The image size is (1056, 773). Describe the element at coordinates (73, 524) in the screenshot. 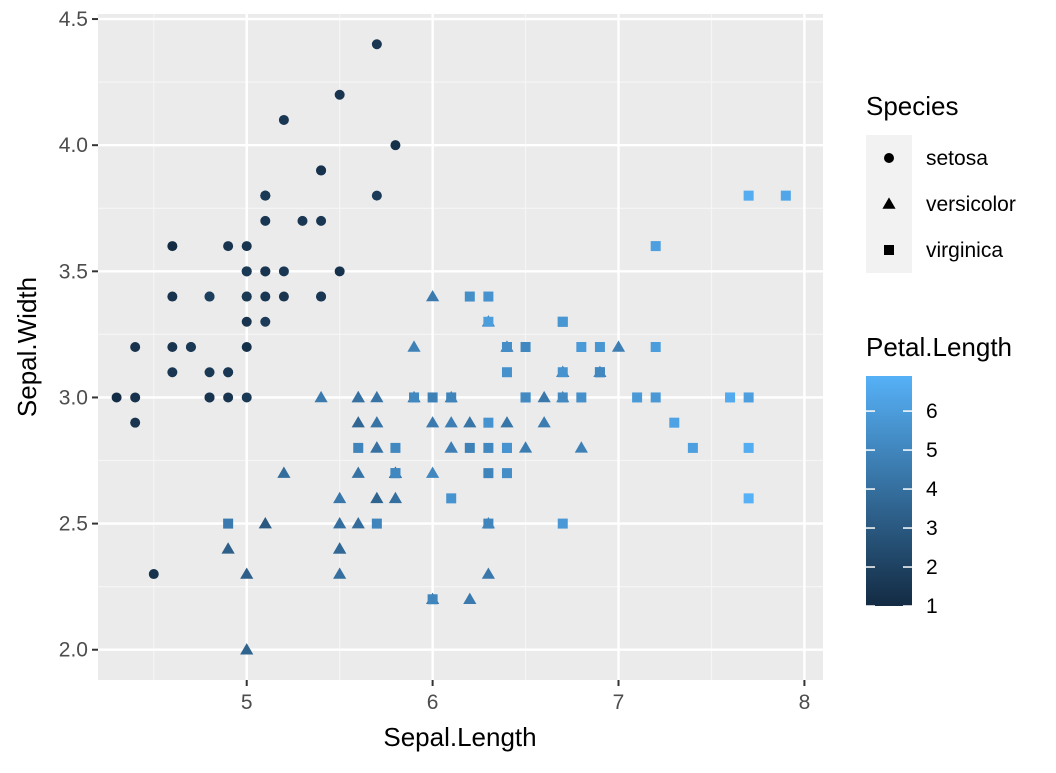

I see `y-tick-label: 2.5` at that location.